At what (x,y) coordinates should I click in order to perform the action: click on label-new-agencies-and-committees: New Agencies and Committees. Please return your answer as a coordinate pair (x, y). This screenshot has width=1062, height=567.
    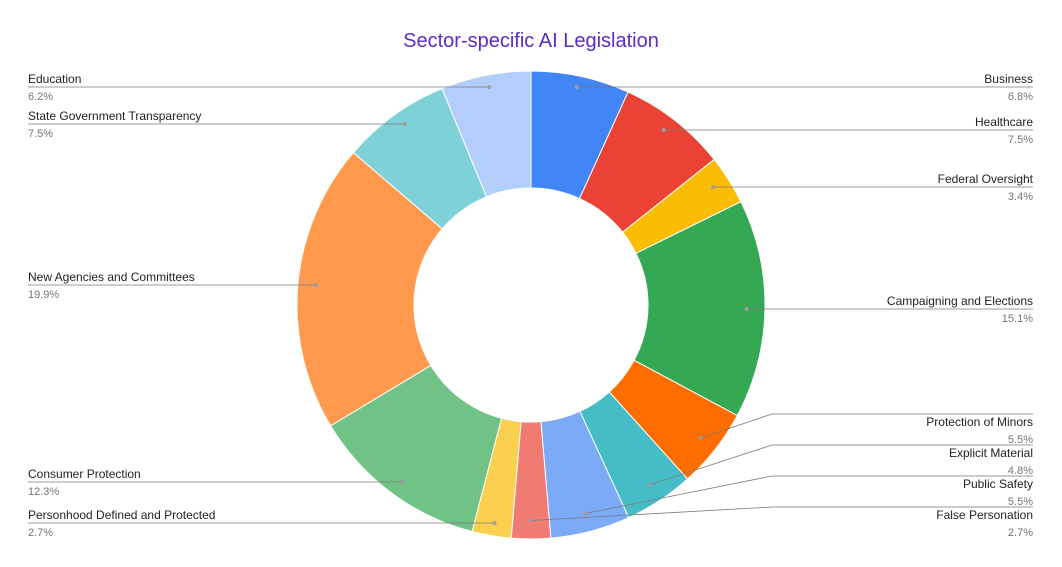
    Looking at the image, I should click on (111, 277).